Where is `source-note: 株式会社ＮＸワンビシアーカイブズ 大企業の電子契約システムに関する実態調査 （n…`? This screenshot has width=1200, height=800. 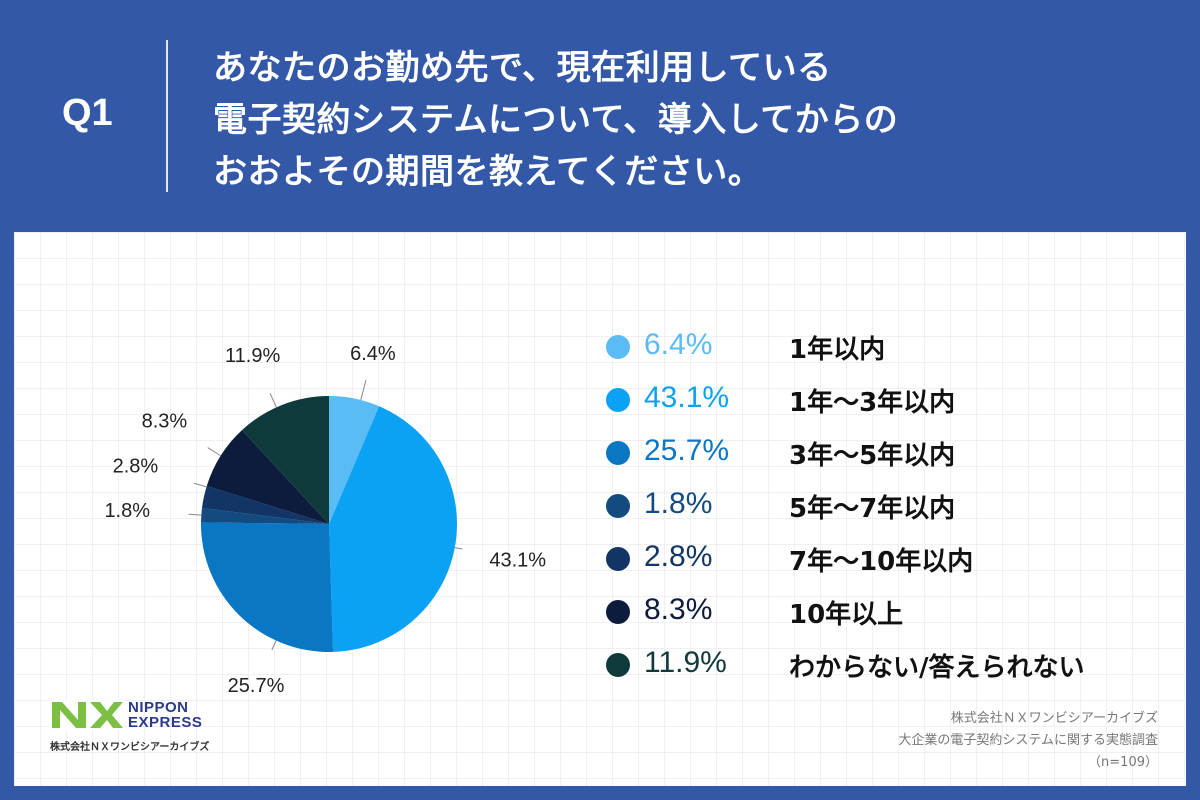 source-note: 株式会社ＮＸワンビシアーカイブズ 大企業の電子契約システムに関する実態調査 （n… is located at coordinates (1028, 741).